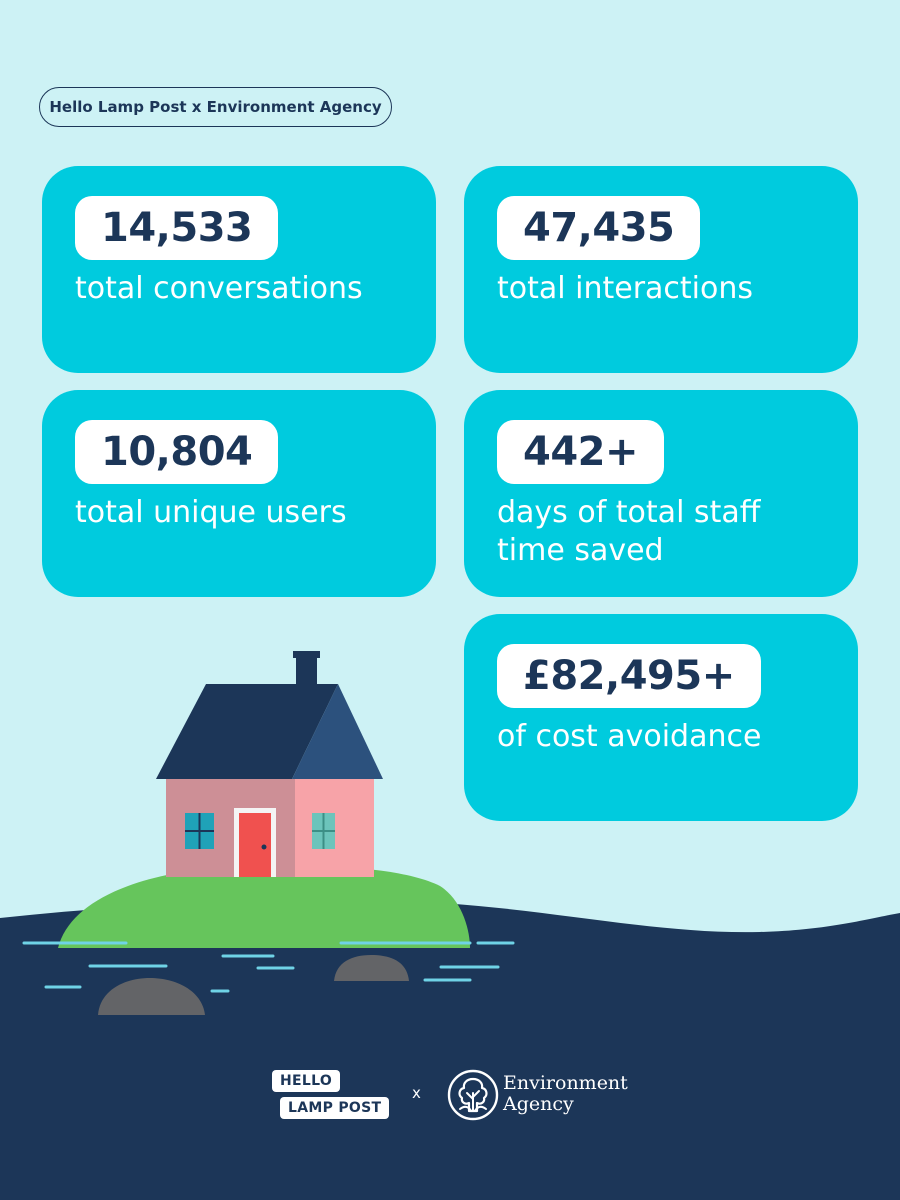  Describe the element at coordinates (211, 512) in the screenshot. I see `stat-label: total unique users` at that location.